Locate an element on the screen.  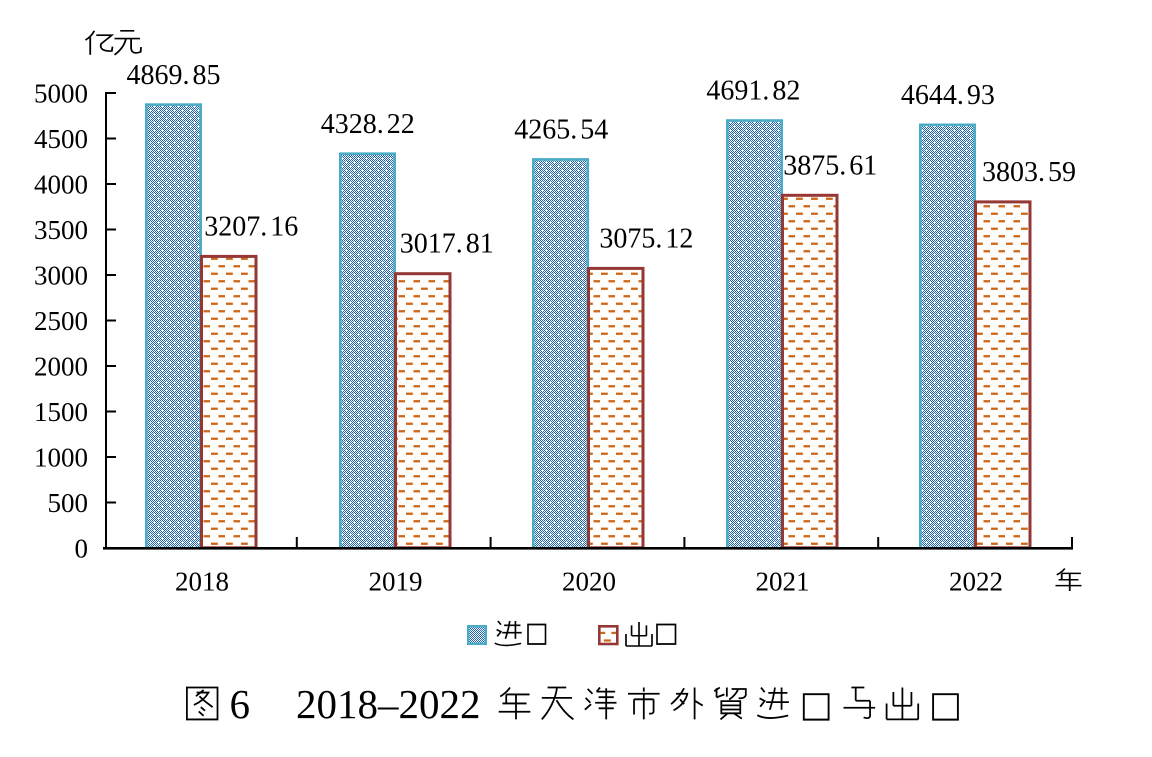
svg-text:3803.59: 3803. 59 is located at coordinates (1029, 172).